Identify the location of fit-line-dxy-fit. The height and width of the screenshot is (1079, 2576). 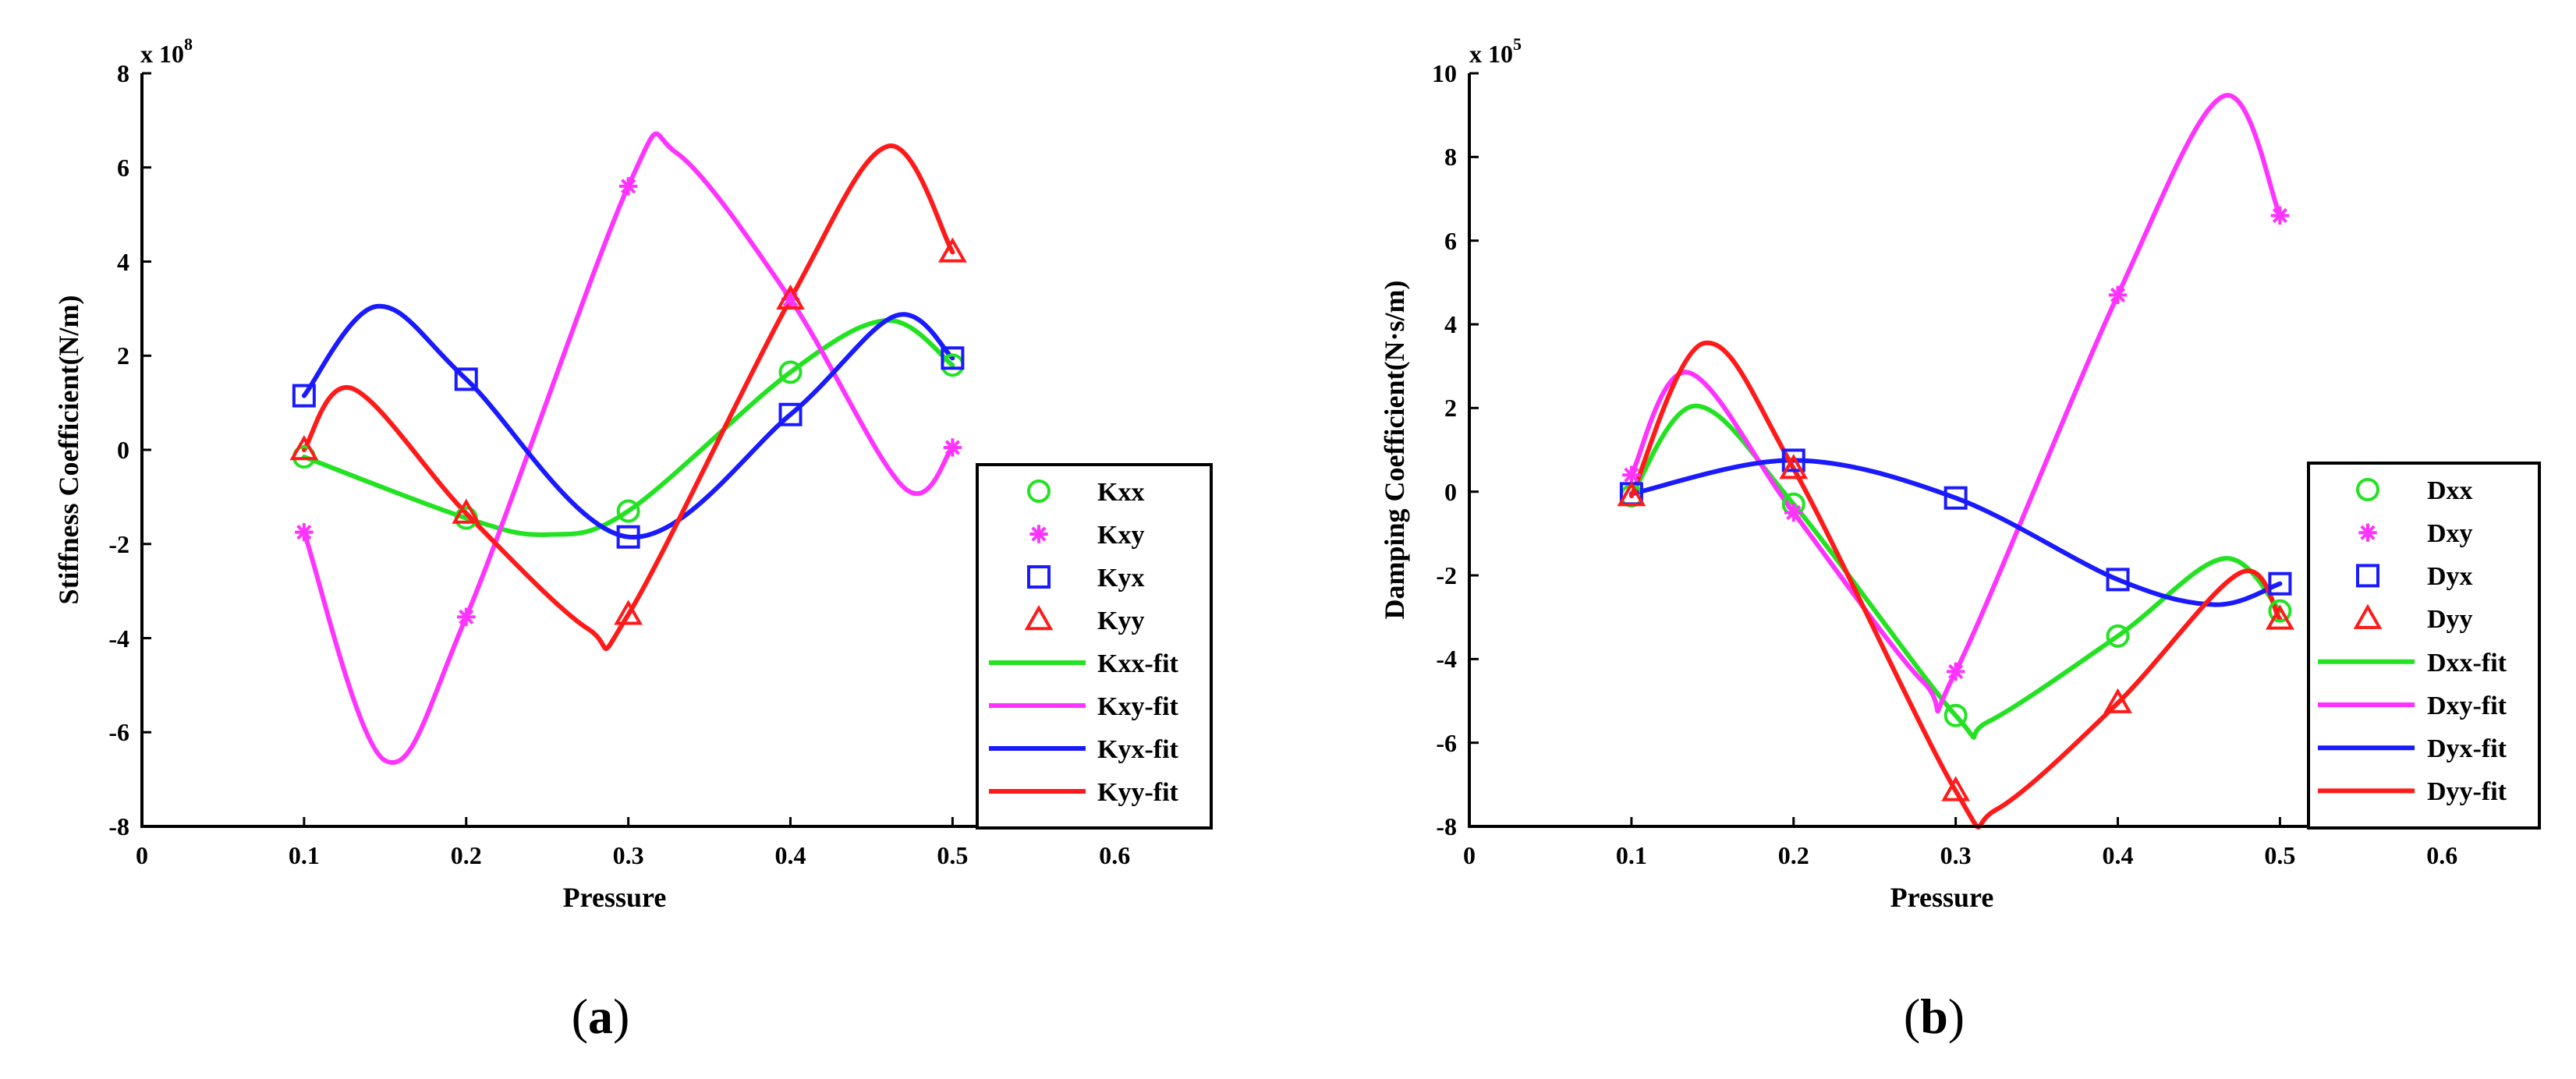
(1955, 403).